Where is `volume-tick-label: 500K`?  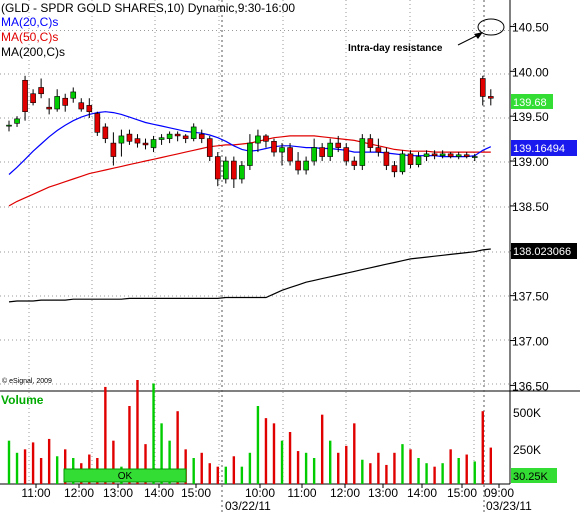 volume-tick-label: 500K is located at coordinates (527, 413).